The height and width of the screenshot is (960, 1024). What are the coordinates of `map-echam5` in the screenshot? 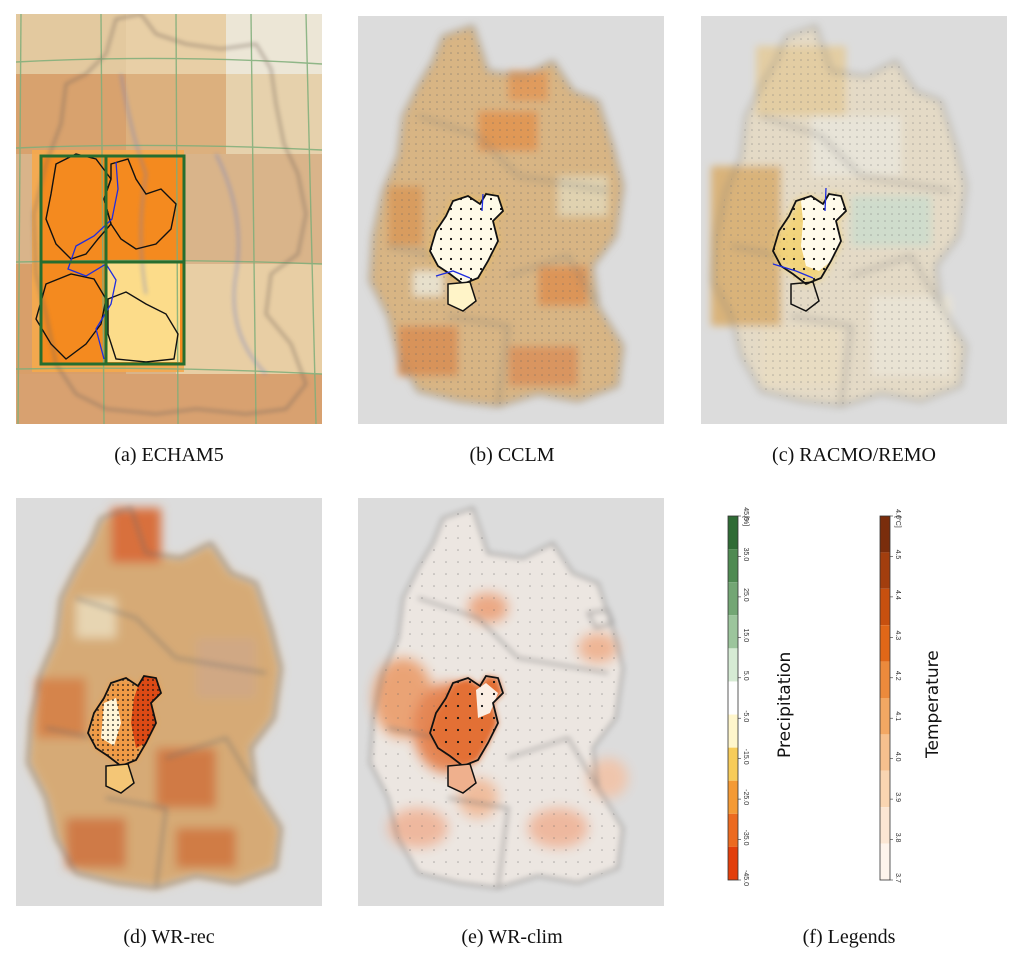 It's located at (169, 219).